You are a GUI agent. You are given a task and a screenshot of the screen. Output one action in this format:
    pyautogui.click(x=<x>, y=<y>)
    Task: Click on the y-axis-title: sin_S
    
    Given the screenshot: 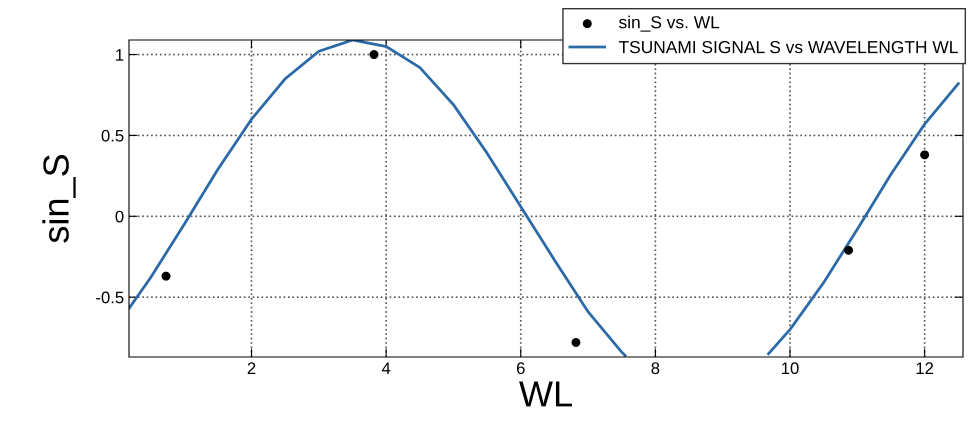 What is the action you would take?
    pyautogui.click(x=59, y=198)
    